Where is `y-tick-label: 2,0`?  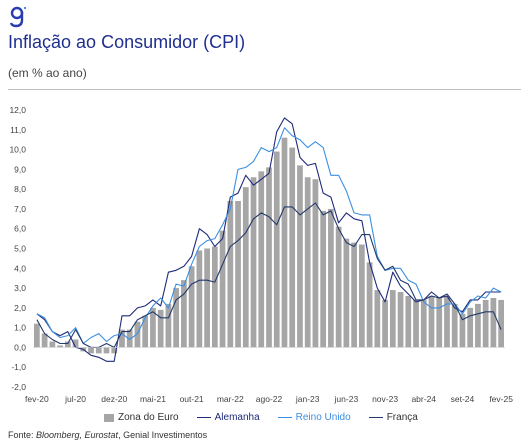 y-tick-label: 2,0 is located at coordinates (20, 308).